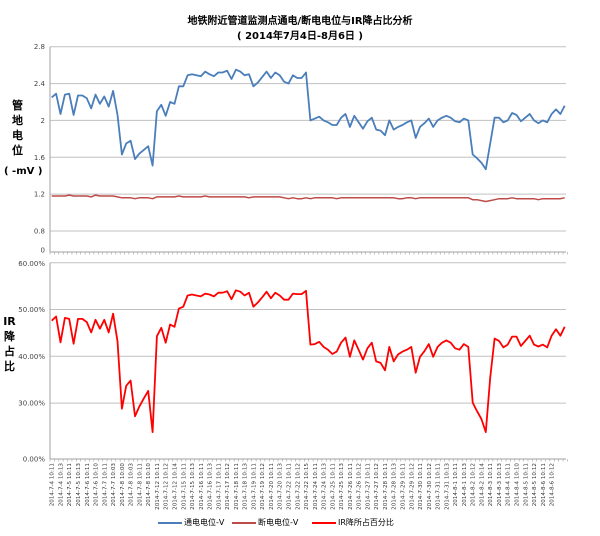 Image resolution: width=600 pixels, height=536 pixels. What do you see at coordinates (324, 522) in the screenshot?
I see `legend-swatch-ir` at bounding box center [324, 522].